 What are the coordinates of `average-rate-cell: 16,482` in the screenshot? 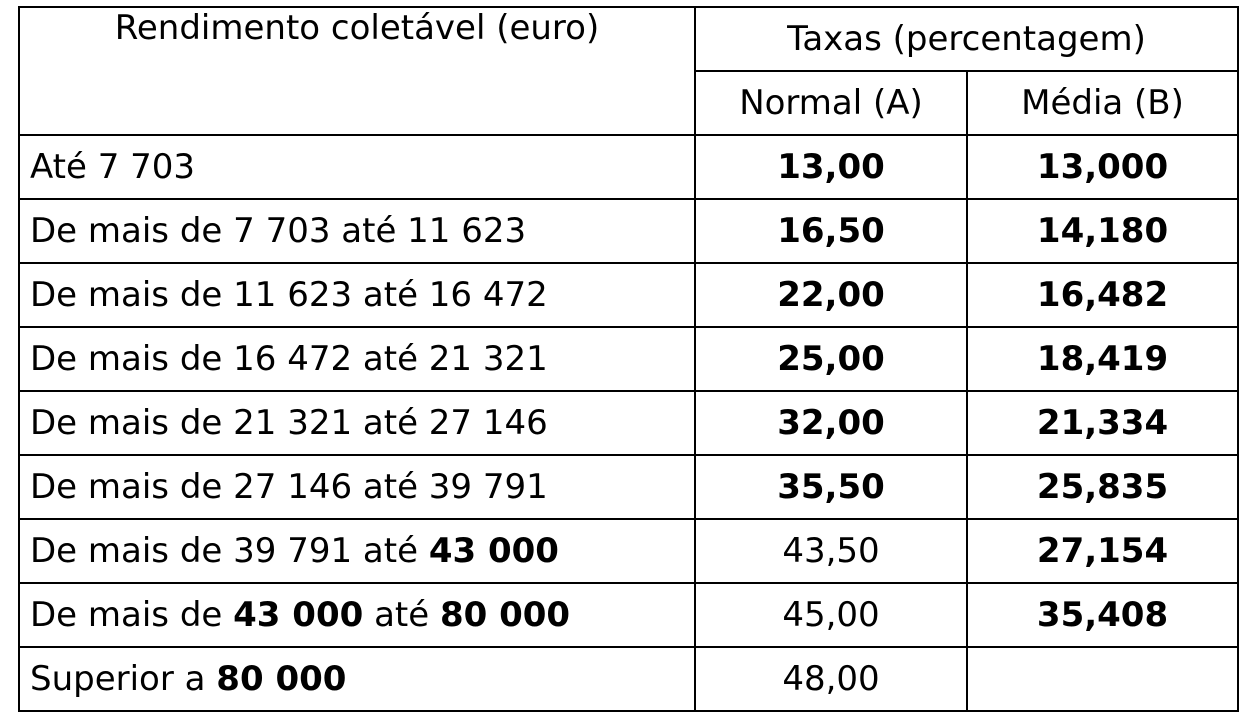 It's located at (1102, 295).